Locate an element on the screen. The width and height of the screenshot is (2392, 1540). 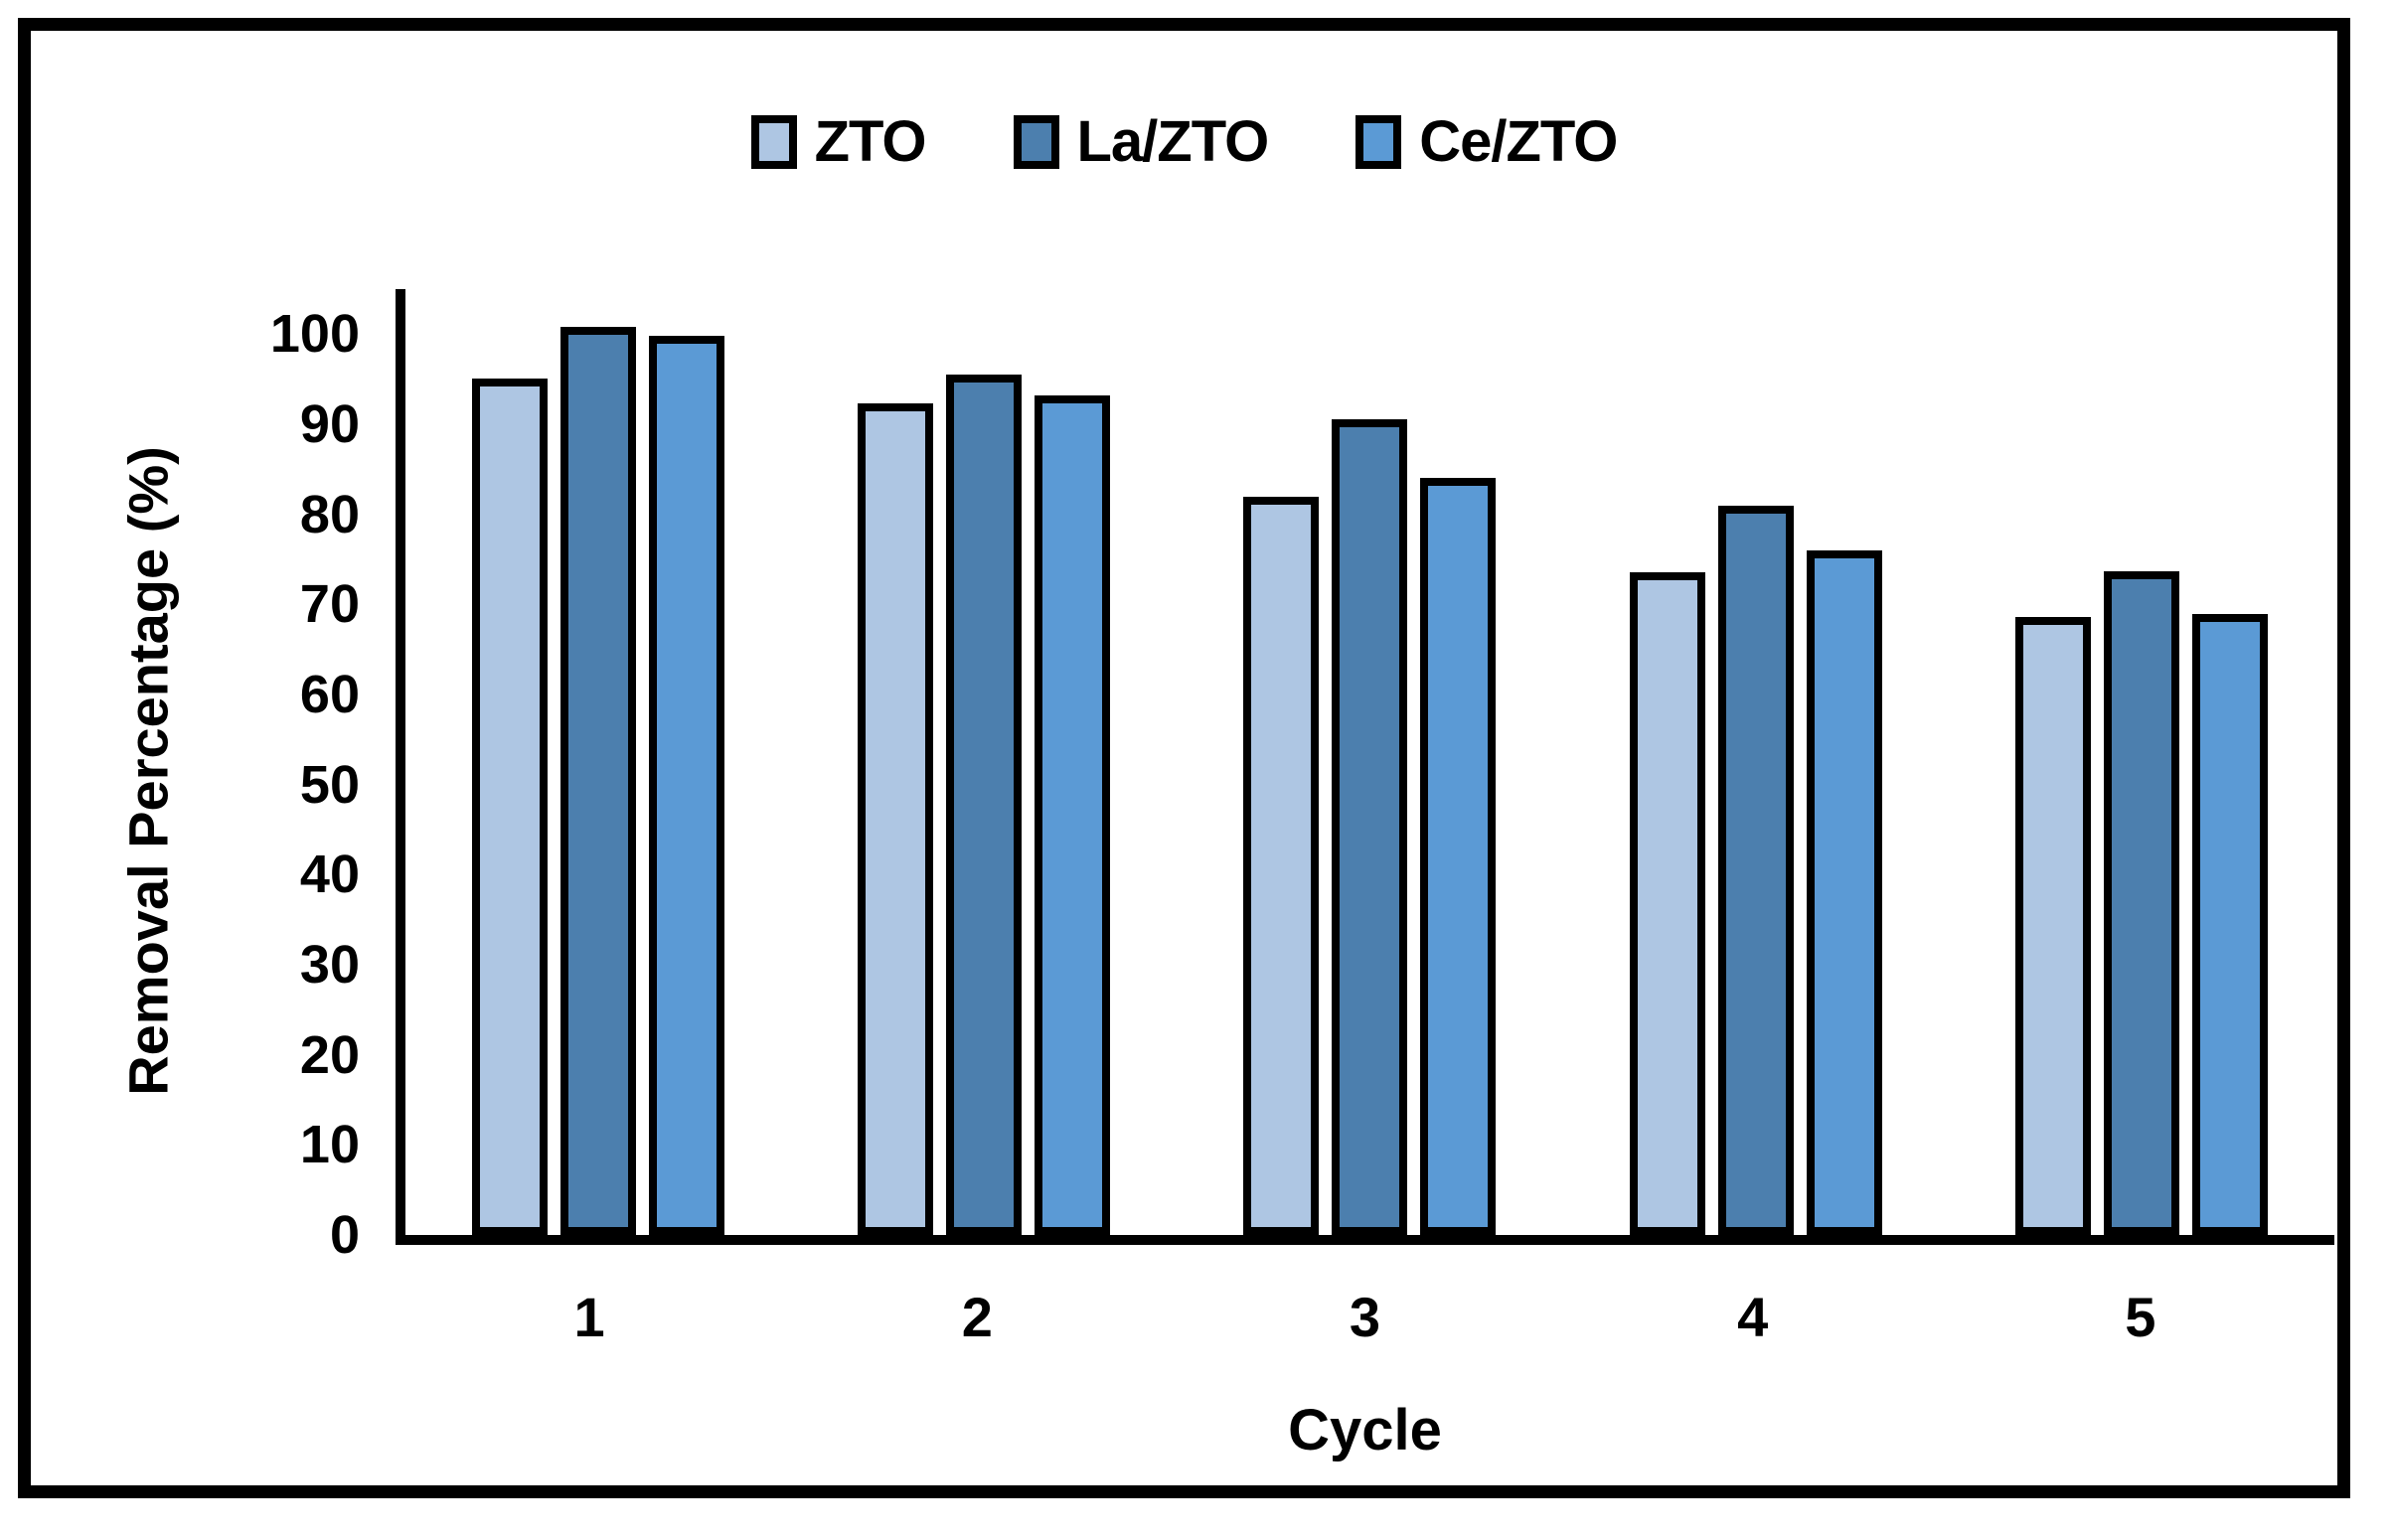
legend-item-la-zto: La/ZTO is located at coordinates (1141, 142).